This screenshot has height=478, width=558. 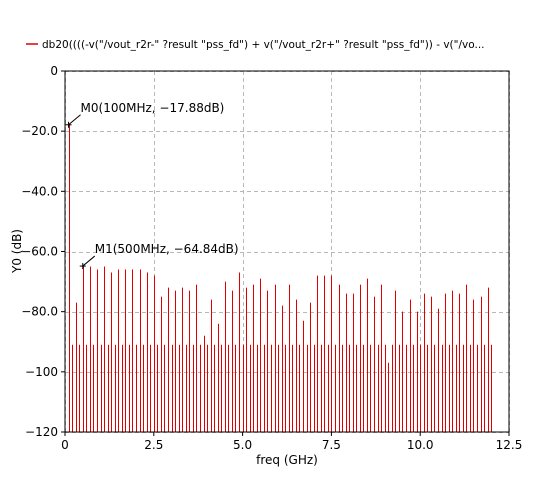 I want to click on x-tick-label: 0, so click(x=65, y=445).